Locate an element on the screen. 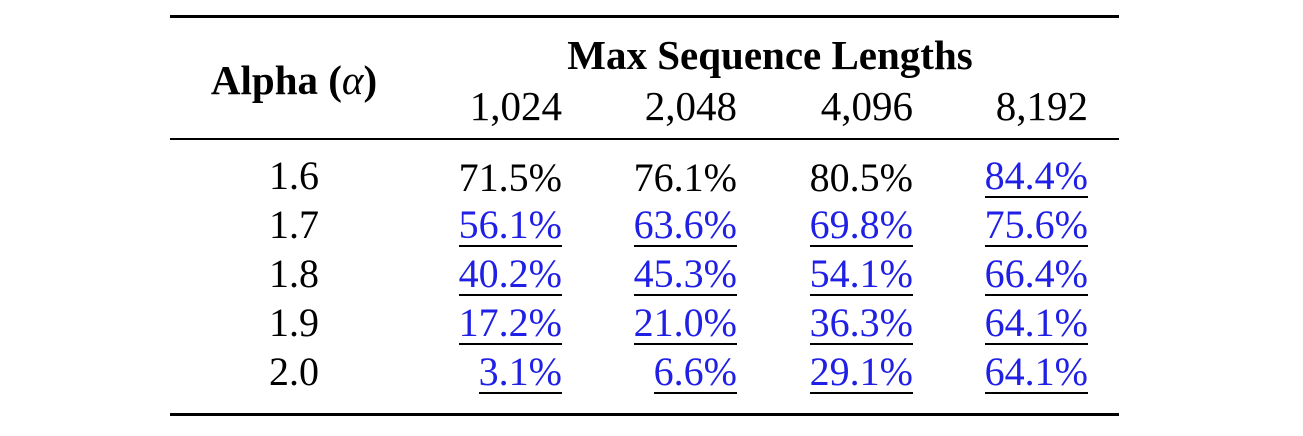  column-header-8192: 8,192 is located at coordinates (1041, 106).